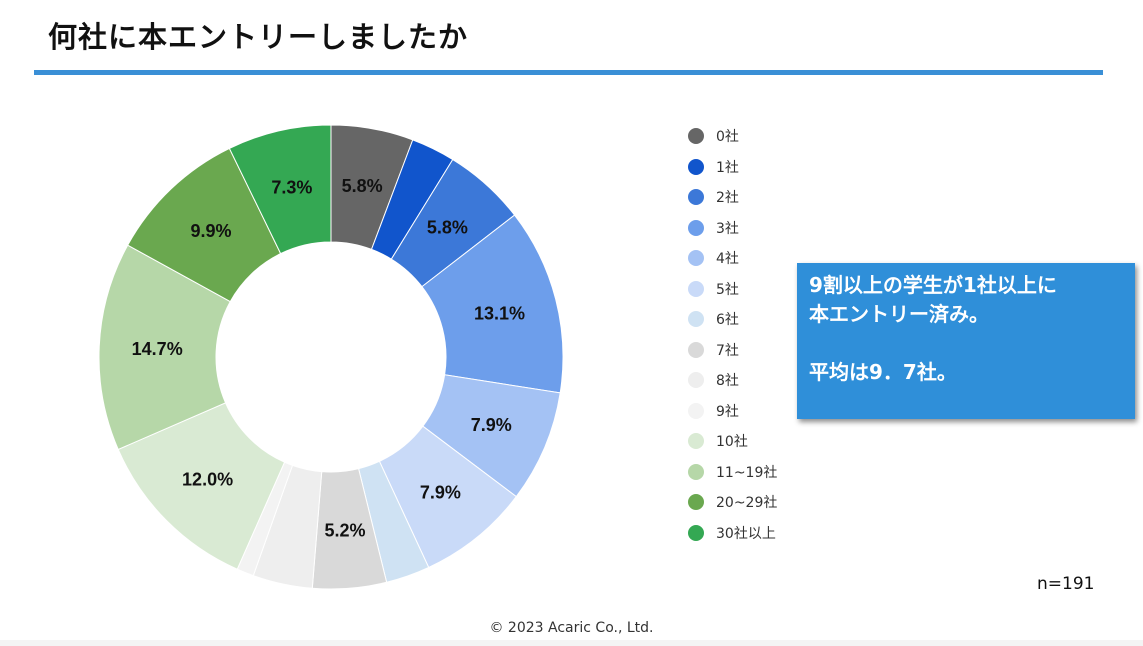 The width and height of the screenshot is (1143, 646). What do you see at coordinates (727, 381) in the screenshot?
I see `legend-label: 8社` at bounding box center [727, 381].